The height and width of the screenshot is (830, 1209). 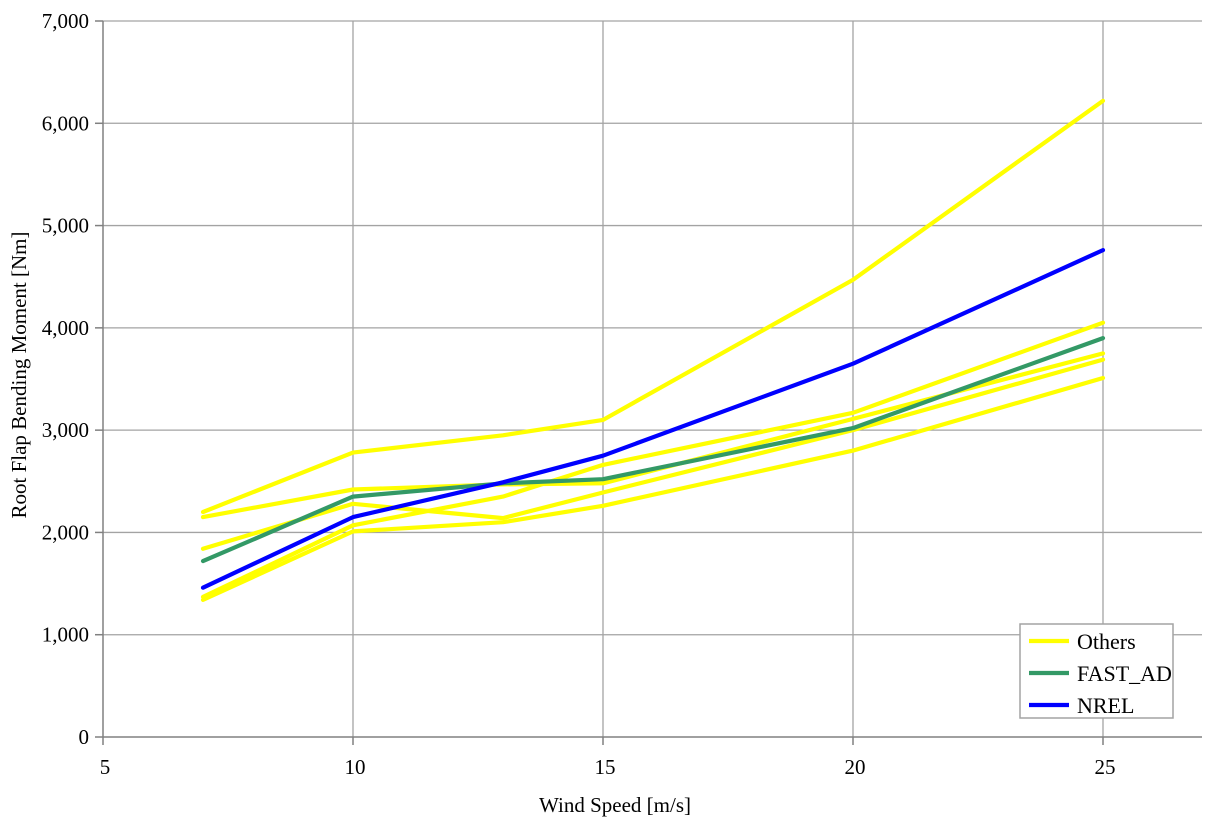 I want to click on x-axis-title: Wind Speed [m/s], so click(x=615, y=805).